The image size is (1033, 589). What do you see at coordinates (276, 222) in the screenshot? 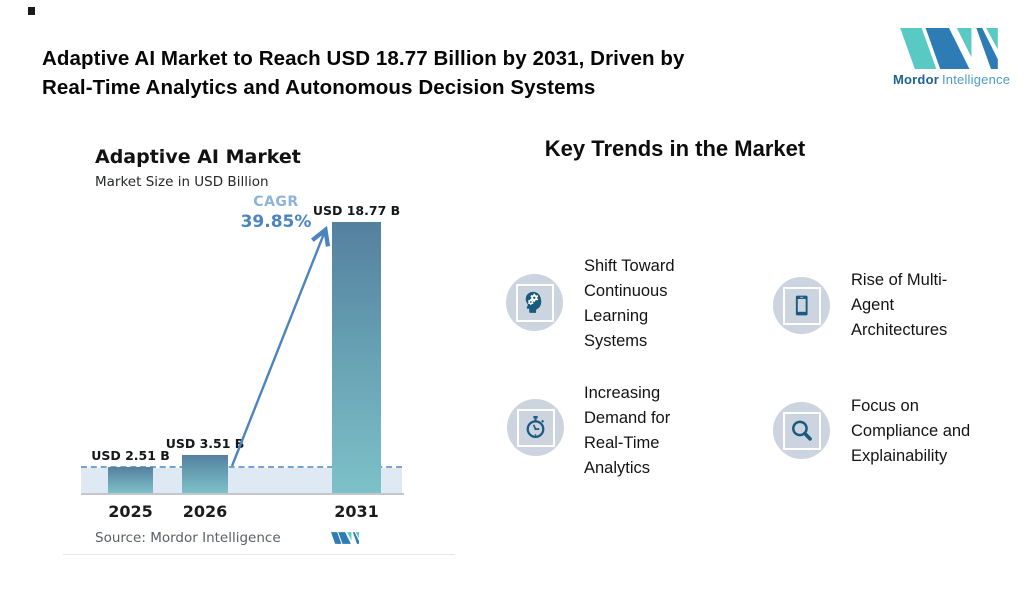
I see `cagr-value: 39.85%` at bounding box center [276, 222].